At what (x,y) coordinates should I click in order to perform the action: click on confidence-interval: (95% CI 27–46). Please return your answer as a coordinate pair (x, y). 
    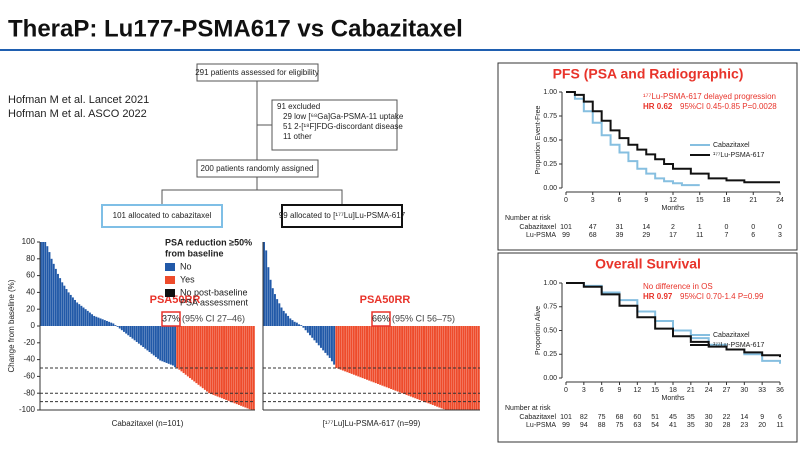
    Looking at the image, I should click on (213, 318).